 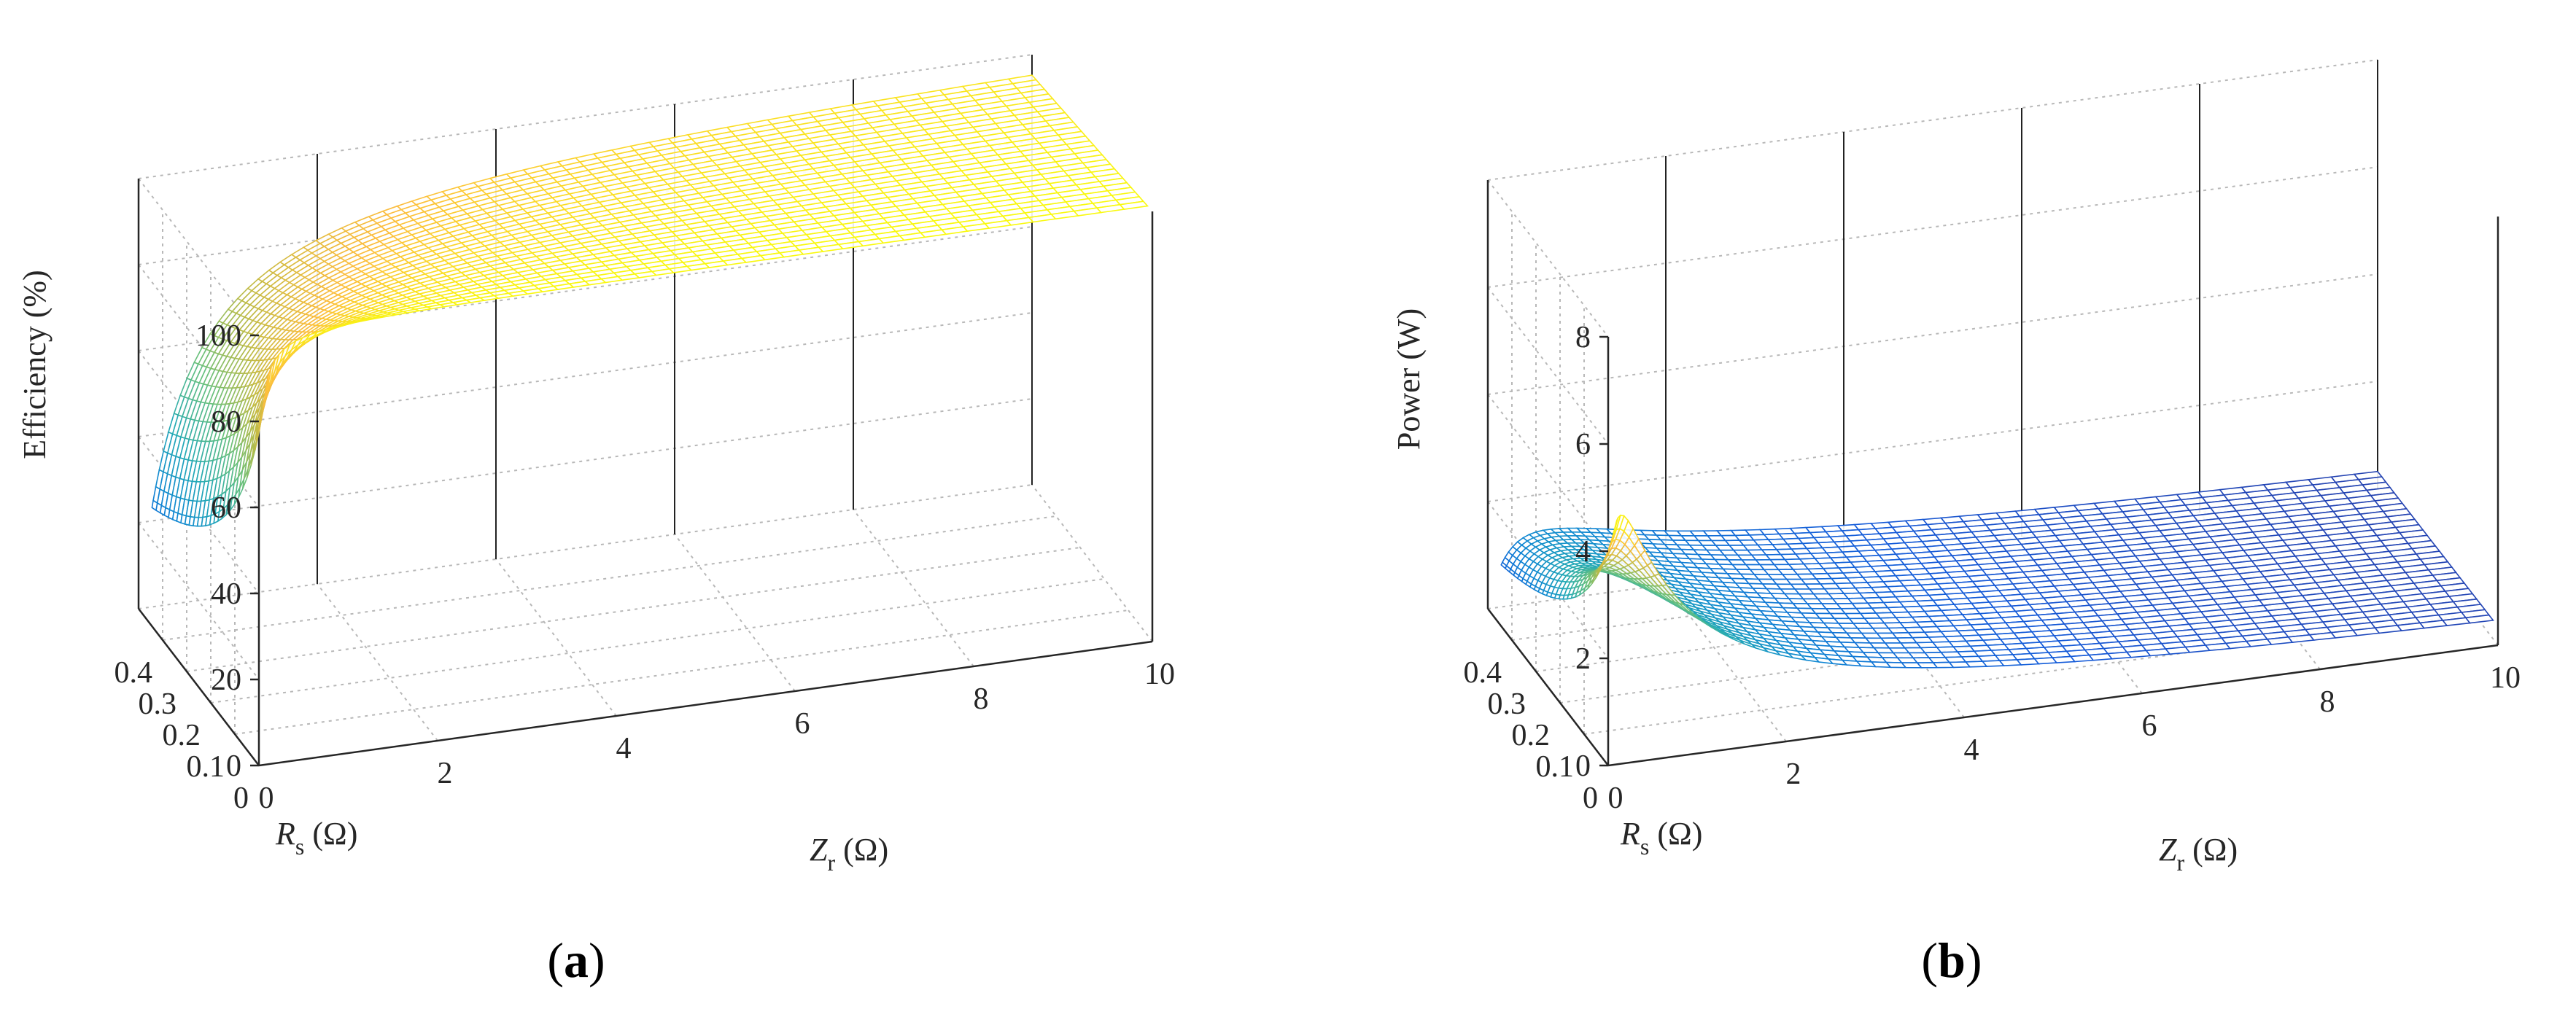 What do you see at coordinates (1583, 659) in the screenshot?
I see `tick-label-z: 2` at bounding box center [1583, 659].